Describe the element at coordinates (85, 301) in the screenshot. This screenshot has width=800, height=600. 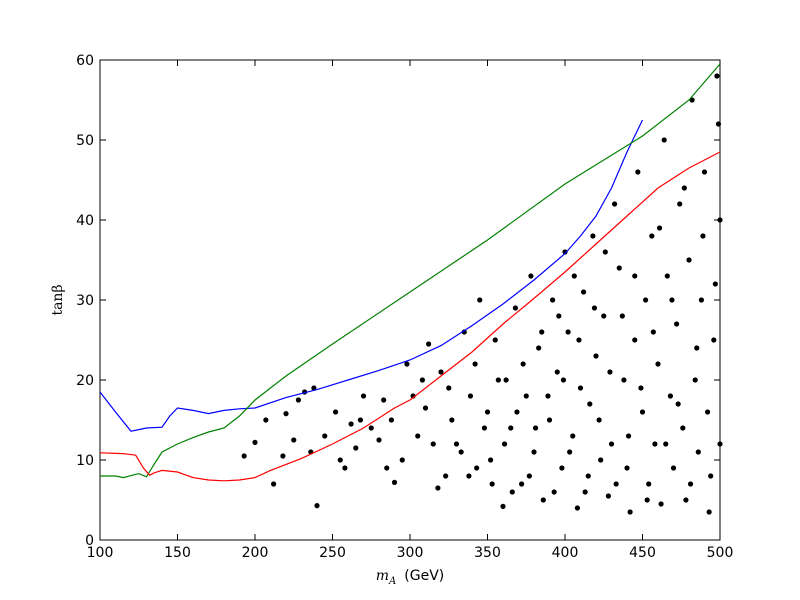
I see `y-tick-label: 30` at that location.